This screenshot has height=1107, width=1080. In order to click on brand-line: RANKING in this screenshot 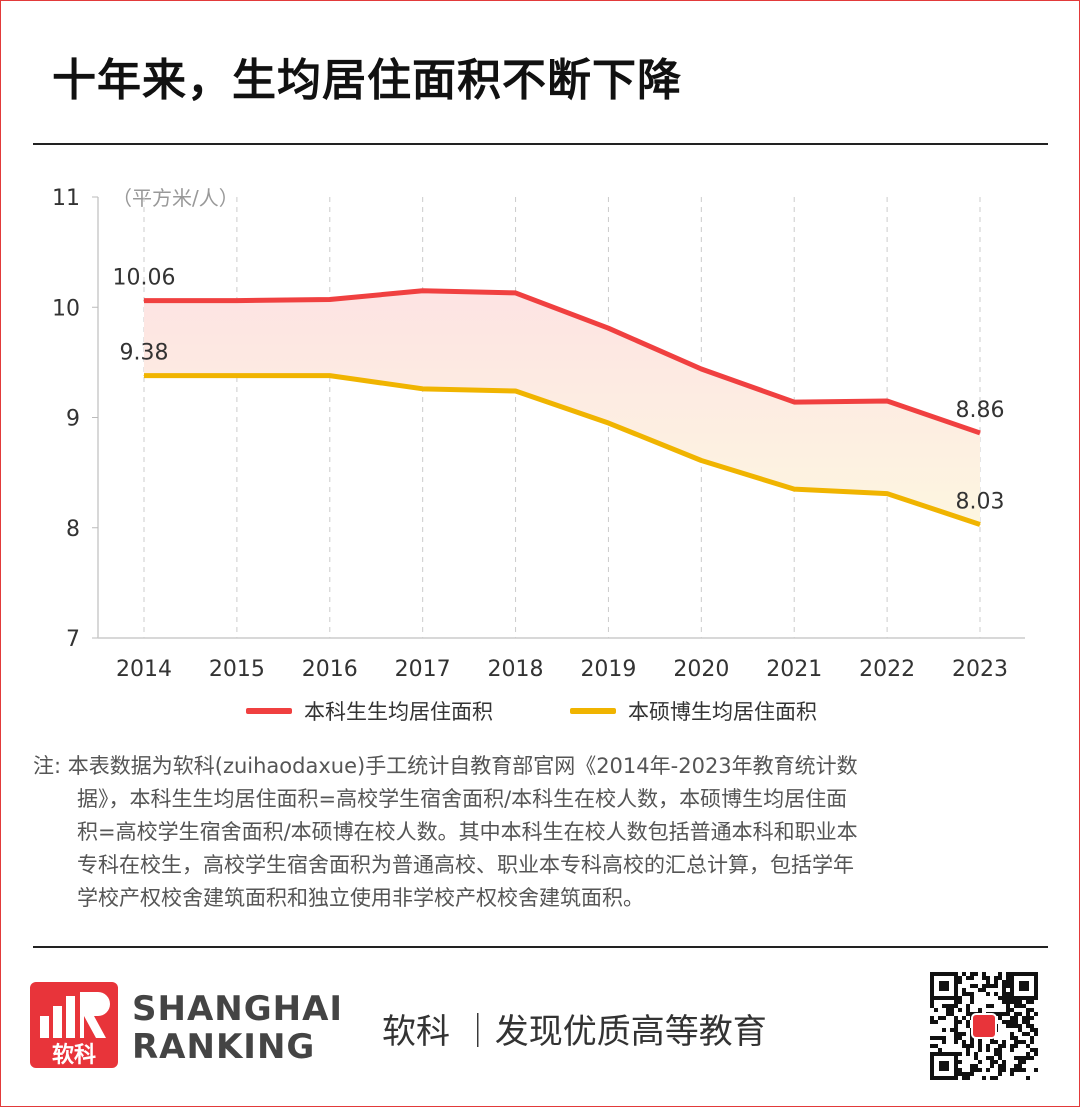, I will do `click(224, 1047)`.